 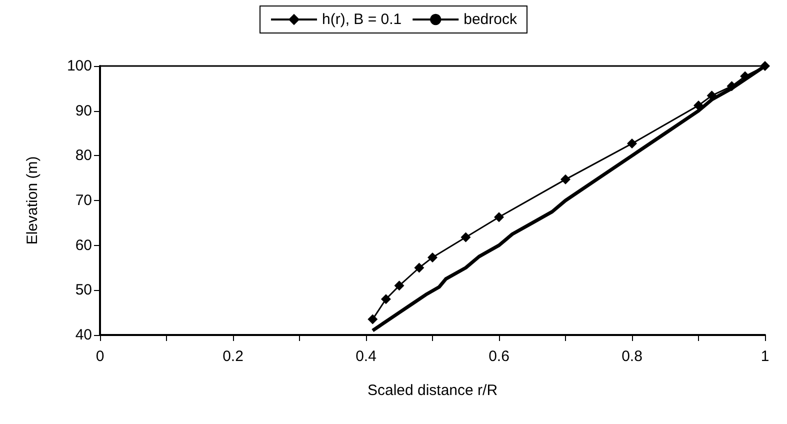 I want to click on y-axis-title: Elevation (m), so click(x=32, y=200).